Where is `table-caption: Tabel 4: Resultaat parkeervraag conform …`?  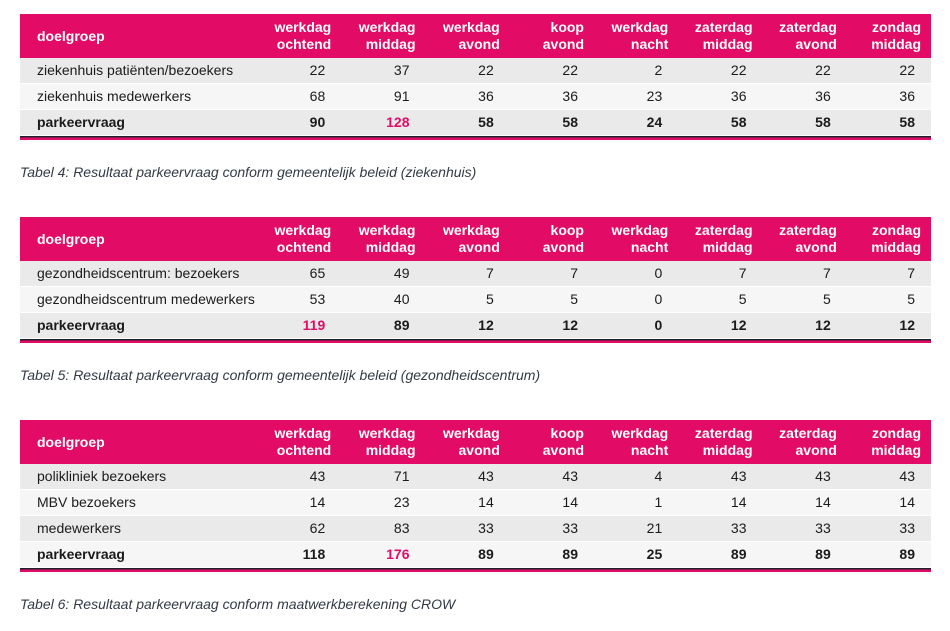
table-caption: Tabel 4: Resultaat parkeervraag conform … is located at coordinates (248, 172).